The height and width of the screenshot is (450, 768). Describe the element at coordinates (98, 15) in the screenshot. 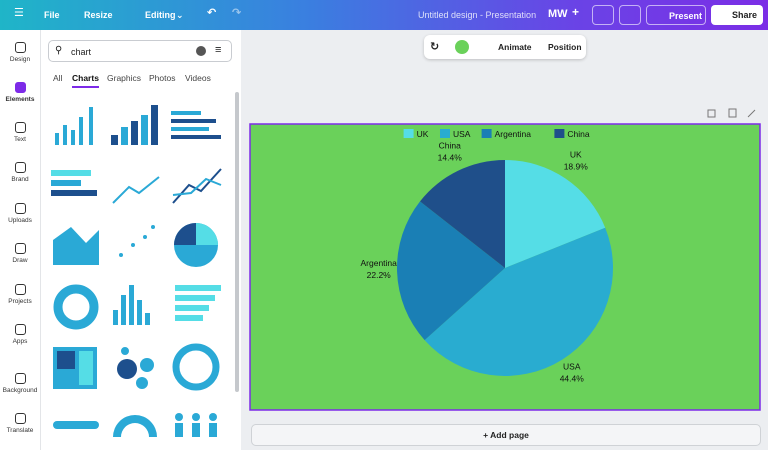

I see `resize-button: Resize` at that location.